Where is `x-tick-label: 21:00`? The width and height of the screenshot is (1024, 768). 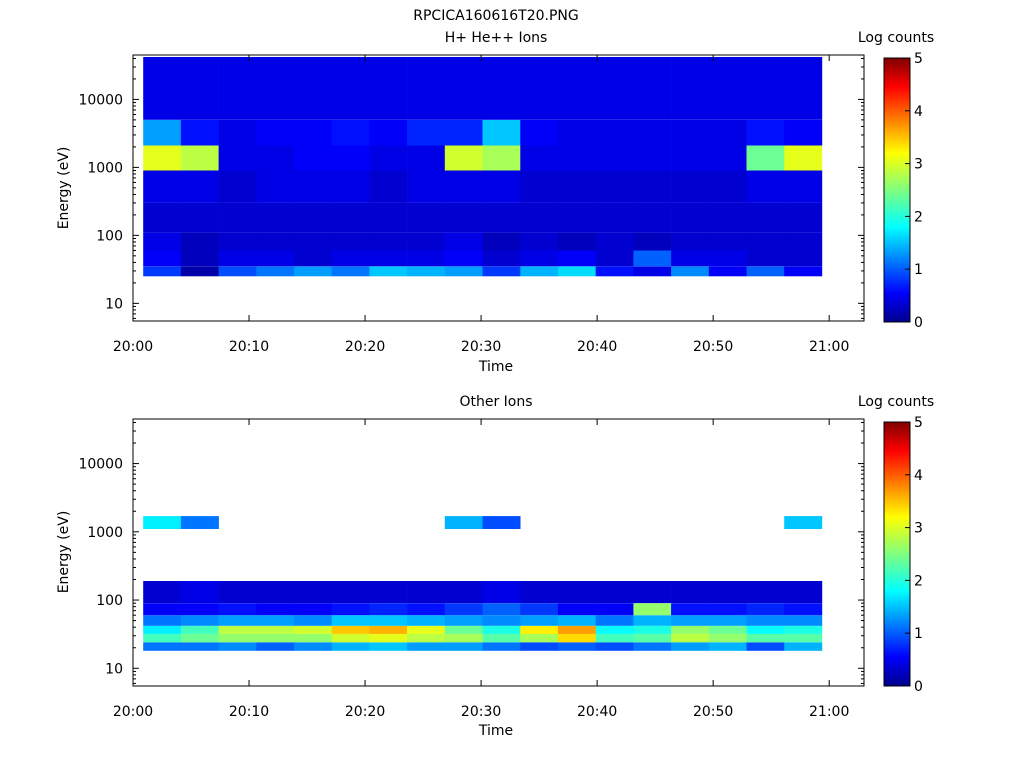 x-tick-label: 21:00 is located at coordinates (829, 712).